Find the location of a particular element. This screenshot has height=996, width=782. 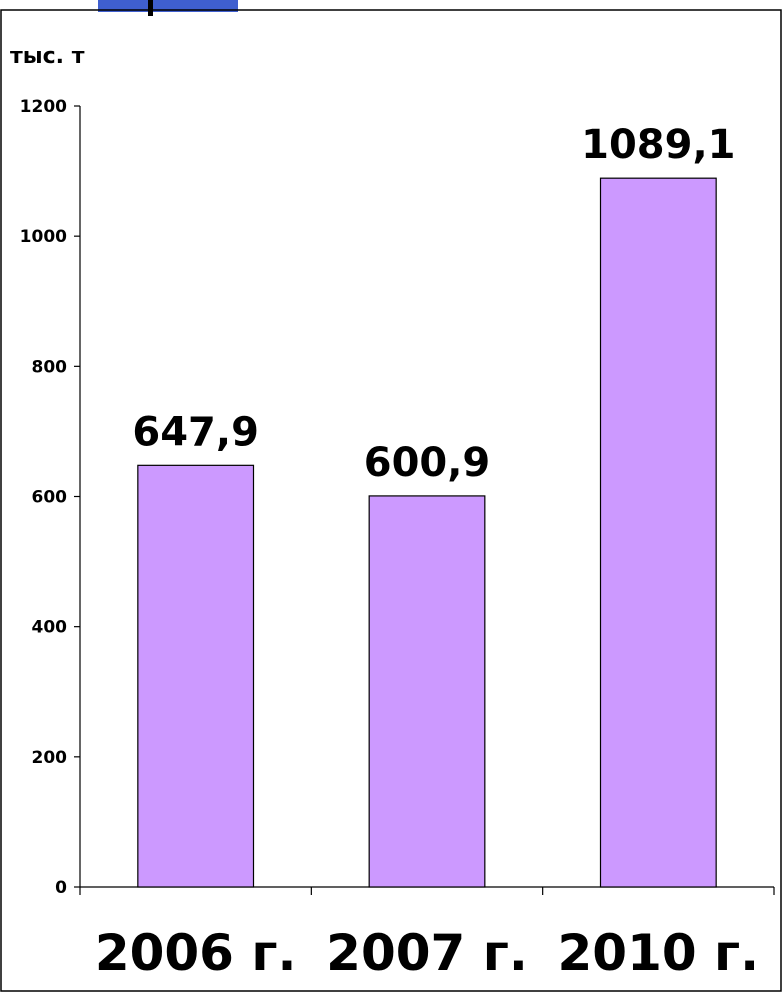

corner-decoration is located at coordinates (168, 6).